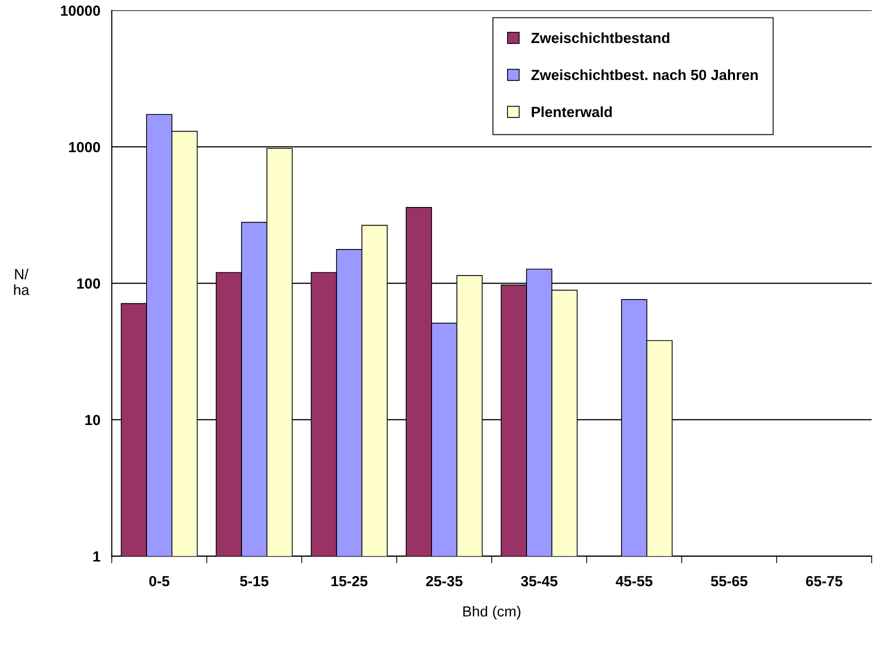 The image size is (894, 652). Describe the element at coordinates (824, 581) in the screenshot. I see `x-tick-label: 65-75` at that location.